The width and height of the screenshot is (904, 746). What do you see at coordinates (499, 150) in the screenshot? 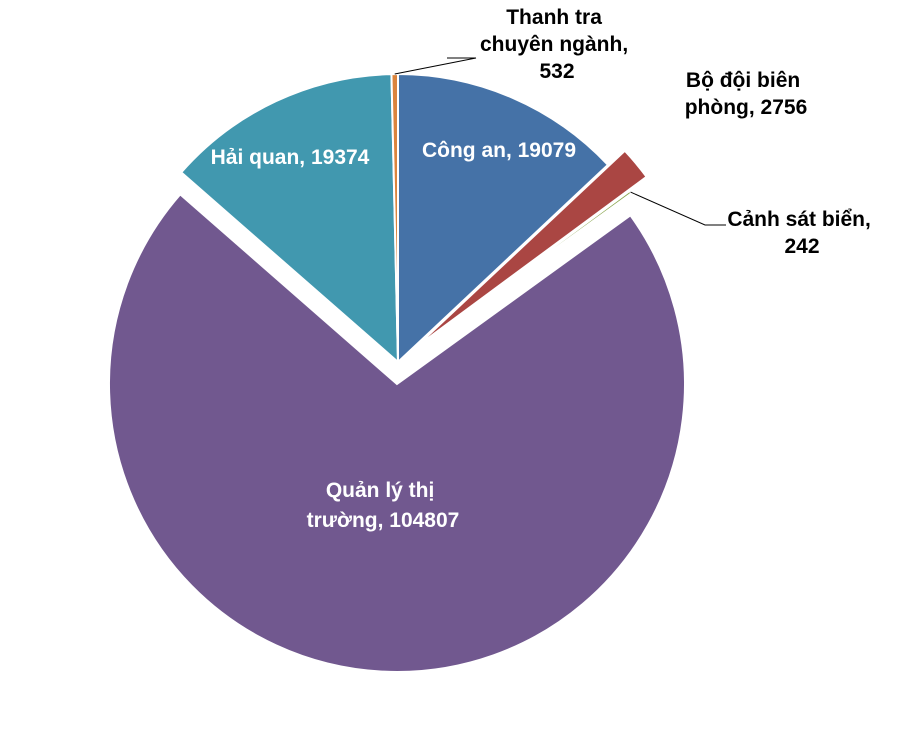
I see `slice-label-cong-an: Công an, 19079` at bounding box center [499, 150].